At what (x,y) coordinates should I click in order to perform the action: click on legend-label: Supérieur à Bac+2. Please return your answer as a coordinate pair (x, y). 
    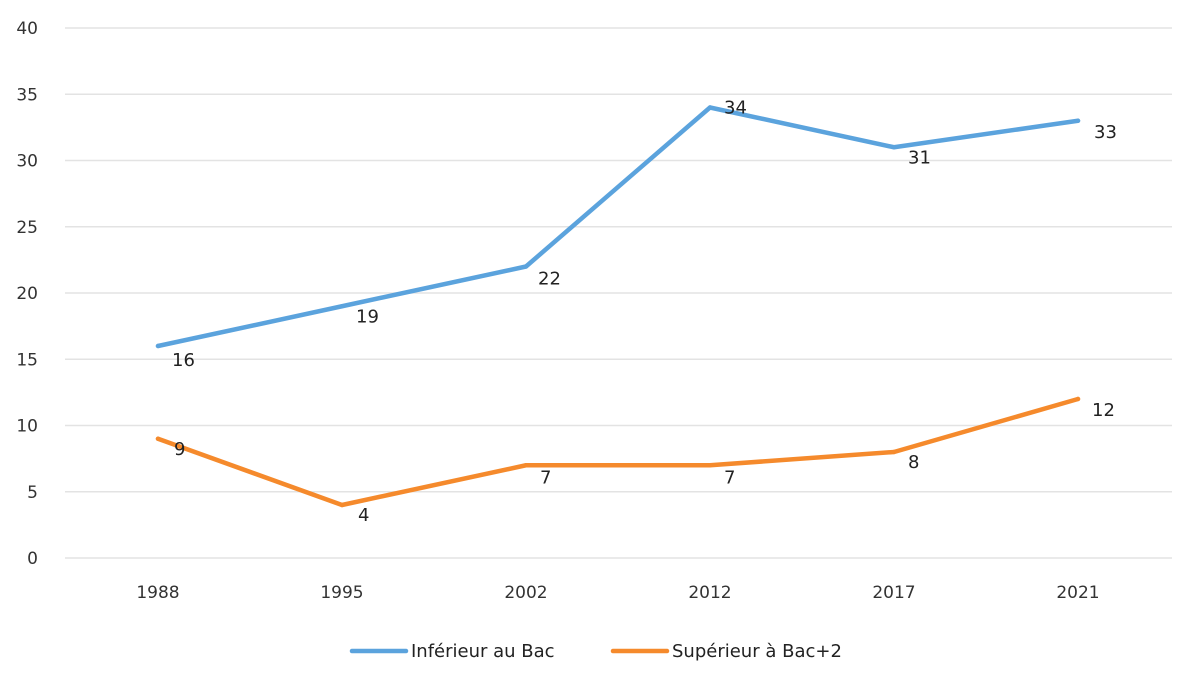
    Looking at the image, I should click on (757, 651).